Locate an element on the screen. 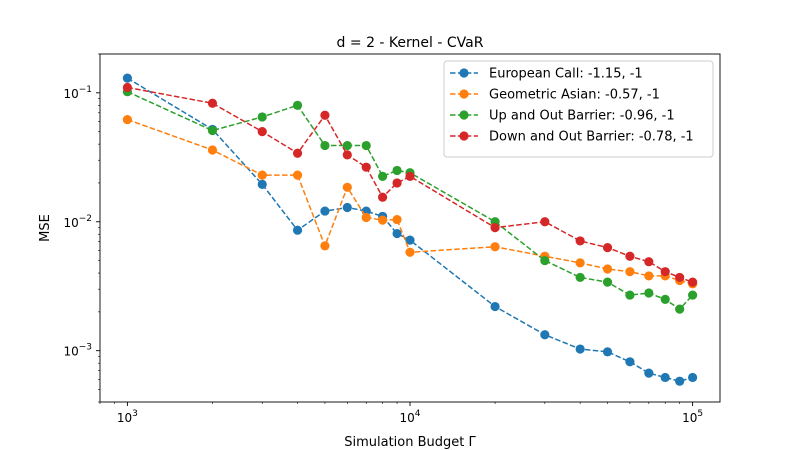  y-tick-label: 10⁻¹ is located at coordinates (77, 93).